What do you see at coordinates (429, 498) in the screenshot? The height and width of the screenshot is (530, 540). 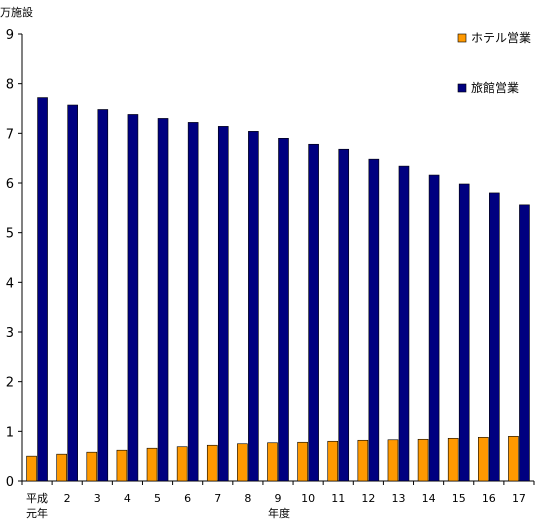 I see `x-tick-label: 14` at bounding box center [429, 498].